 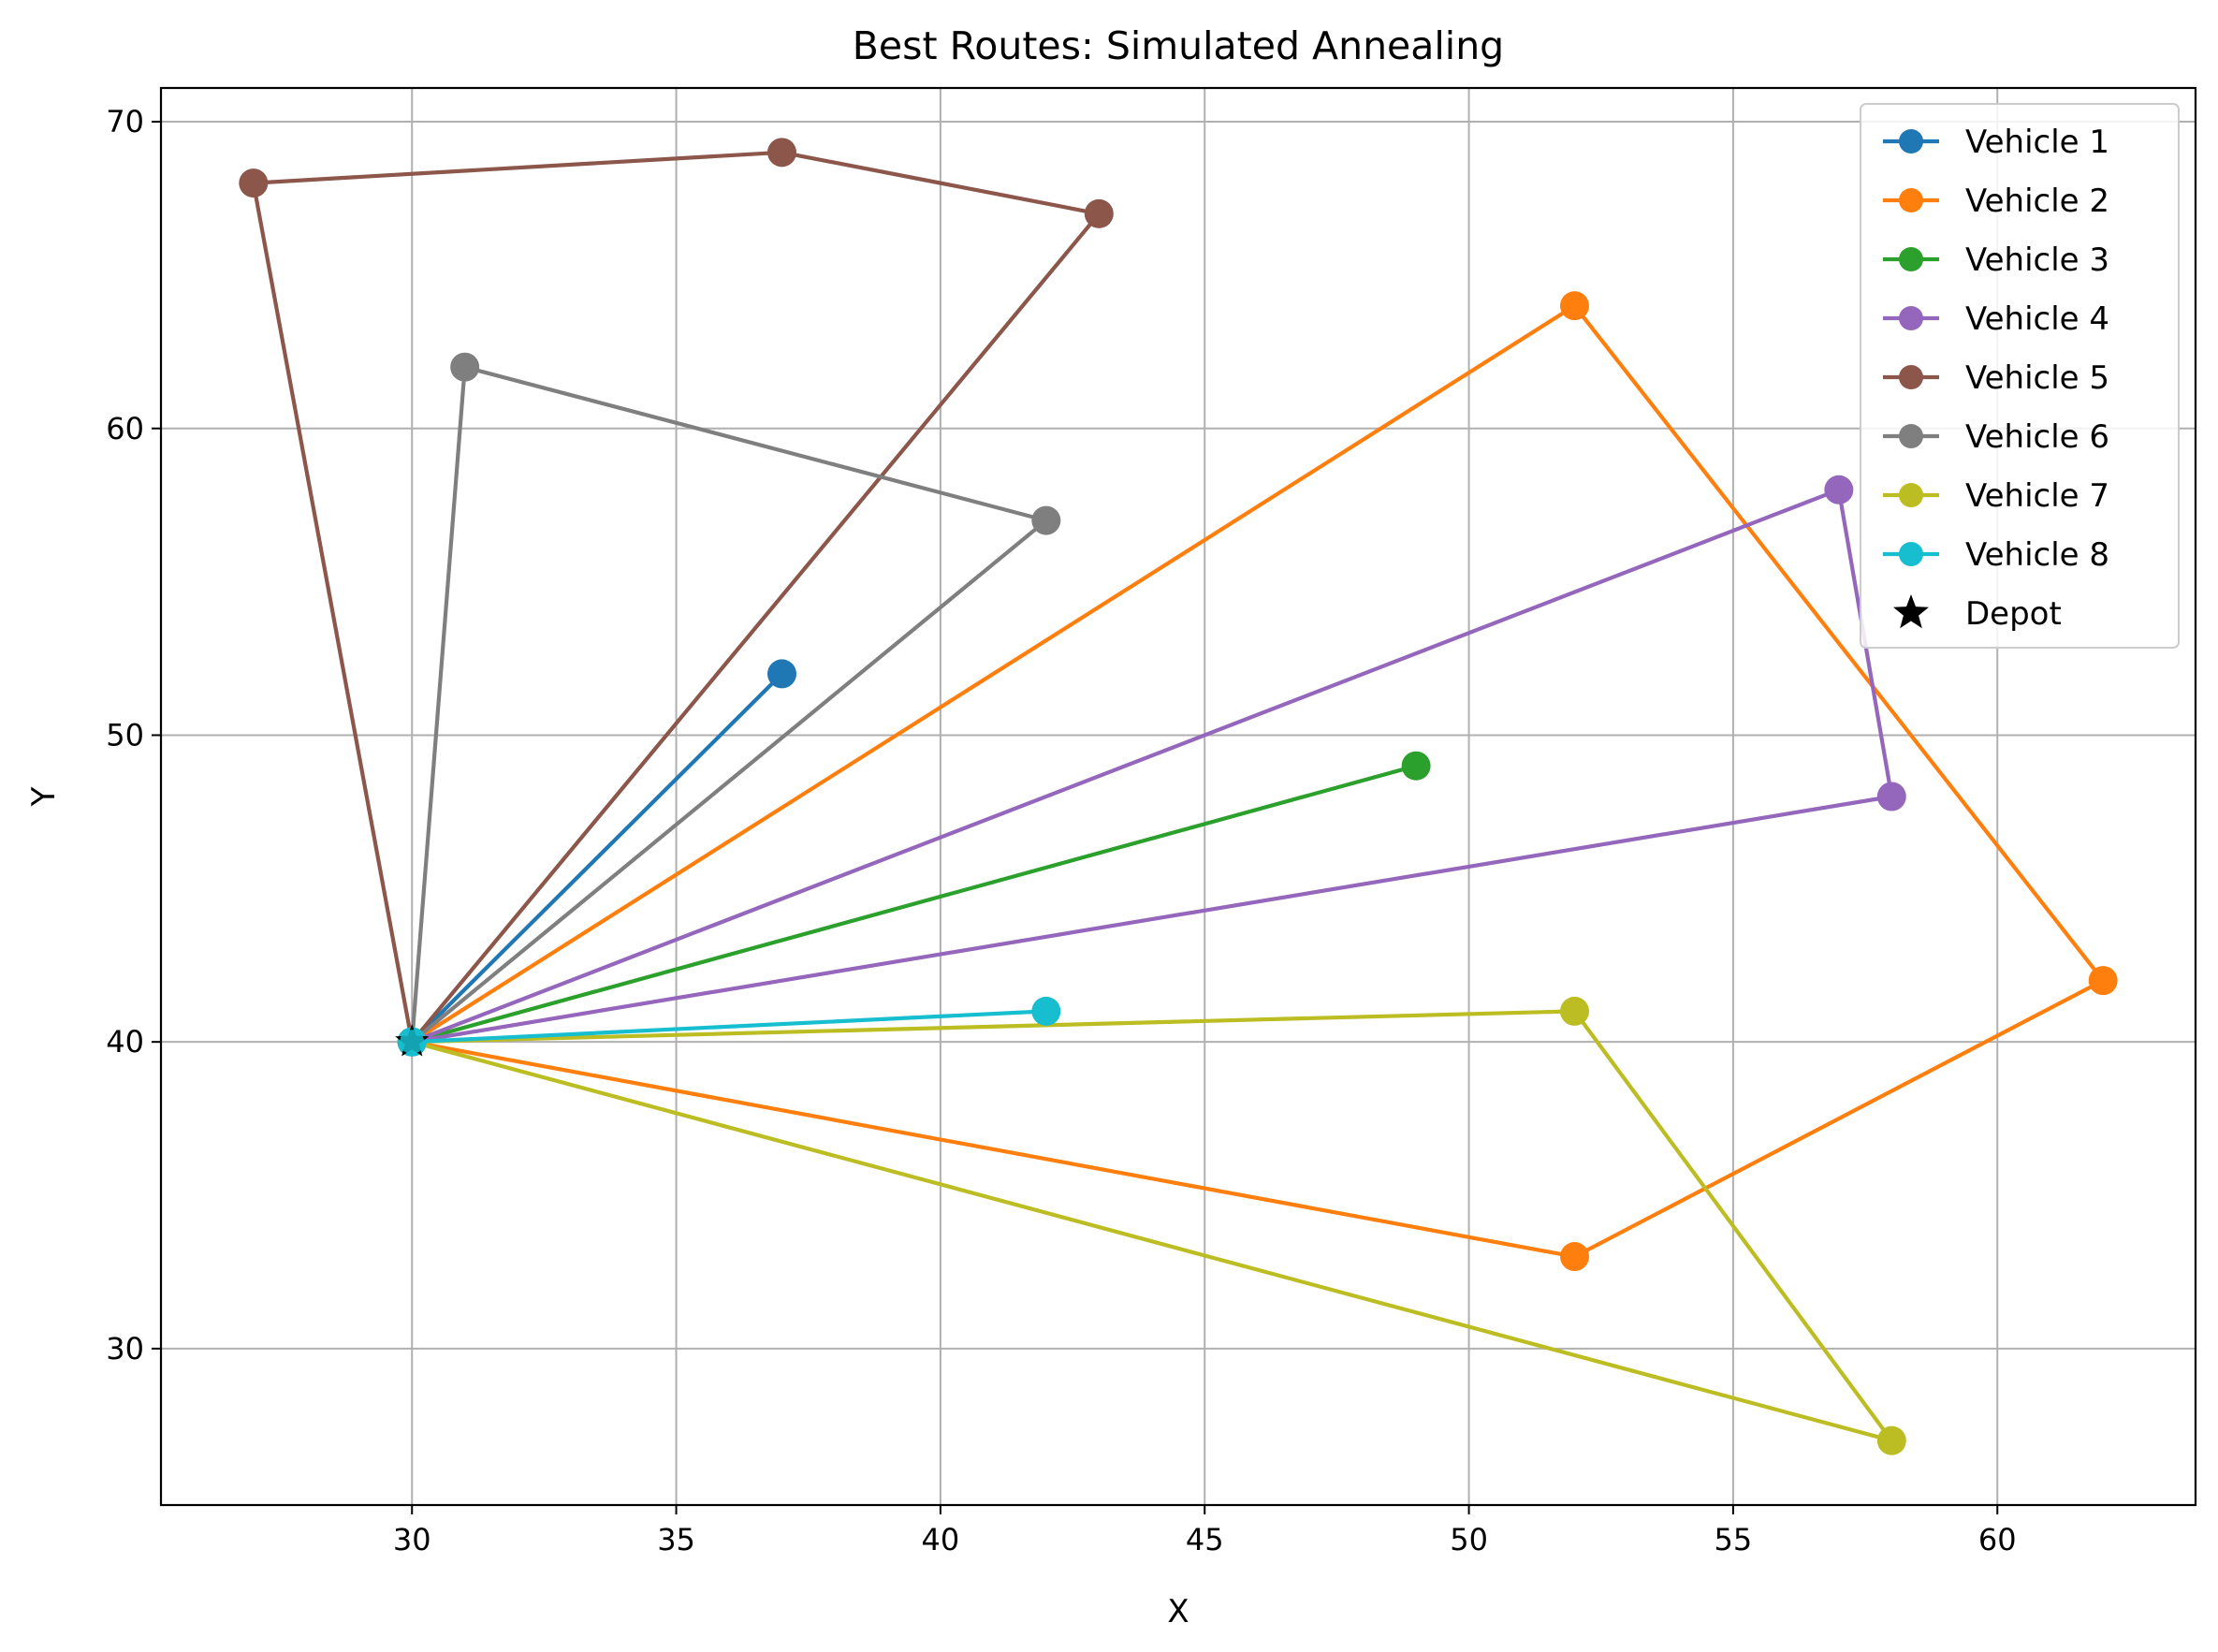 What do you see at coordinates (729, 705) in the screenshot?
I see `route-line` at bounding box center [729, 705].